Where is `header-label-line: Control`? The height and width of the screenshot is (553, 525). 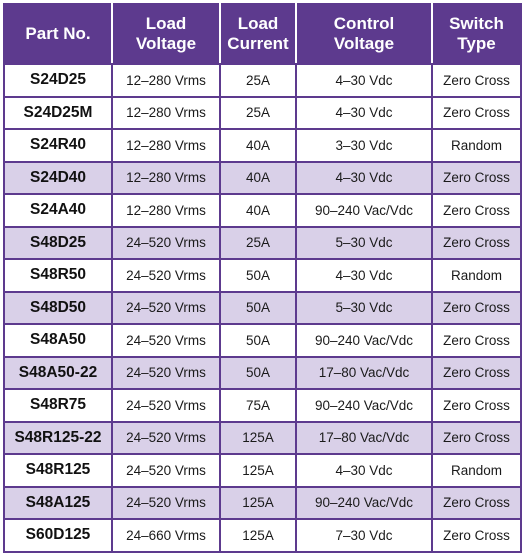
header-label-line: Control is located at coordinates (364, 23).